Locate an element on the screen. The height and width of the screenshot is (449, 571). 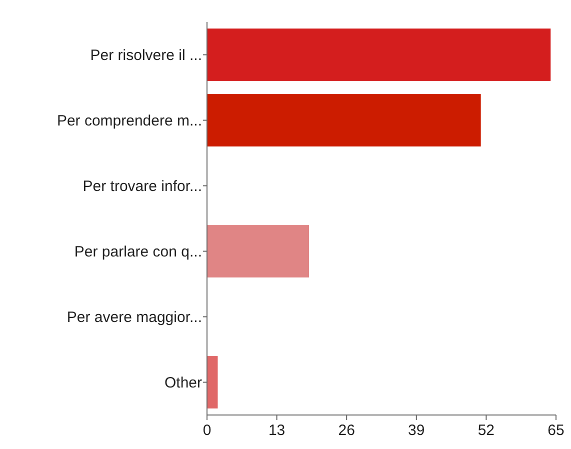
x-tick-label: 0 is located at coordinates (207, 430).